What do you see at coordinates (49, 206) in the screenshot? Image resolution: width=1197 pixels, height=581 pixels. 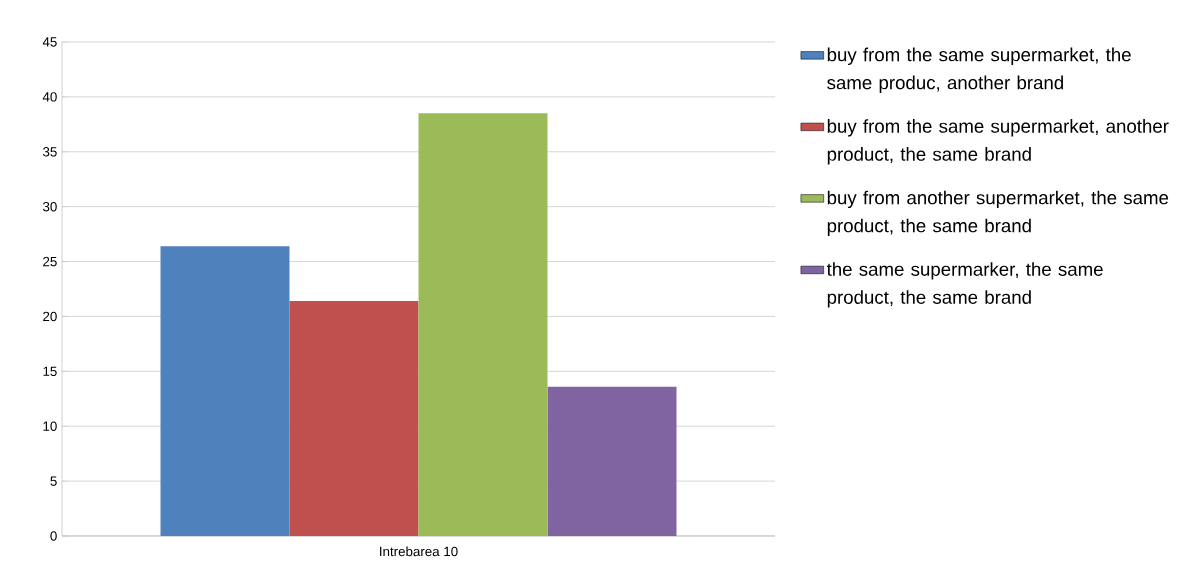 I see `y-tick-label: 30` at bounding box center [49, 206].